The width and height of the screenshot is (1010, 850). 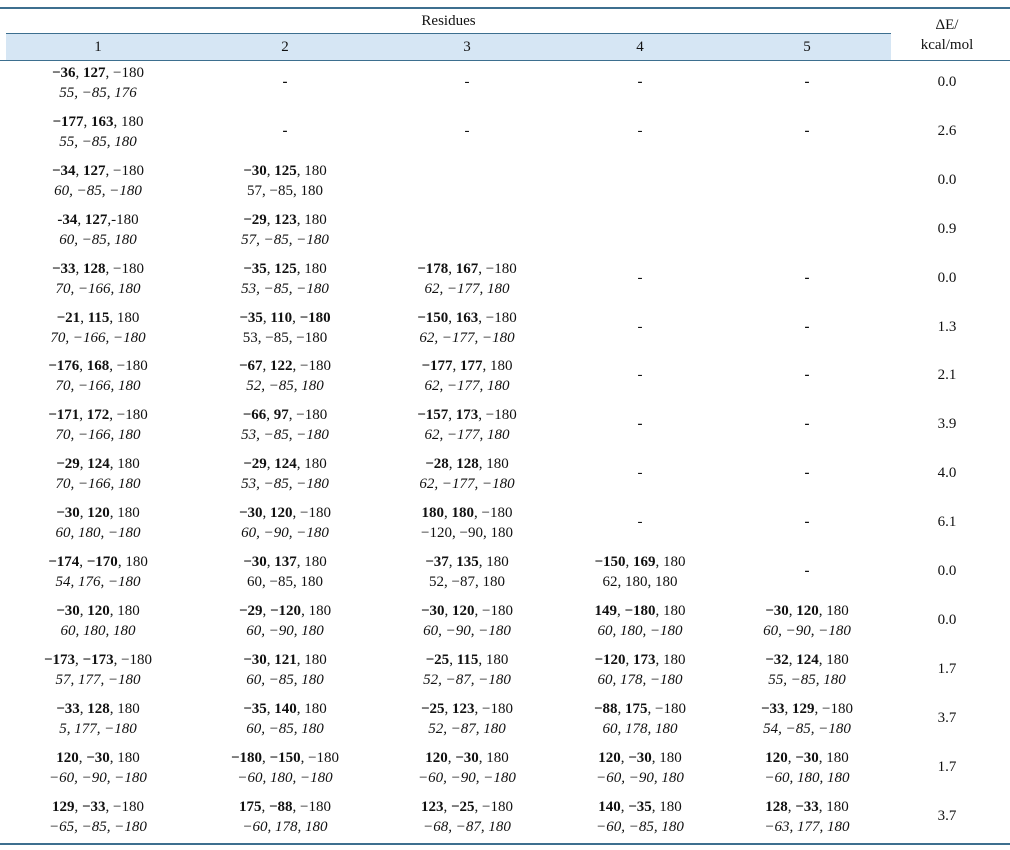 I want to click on bold-angle: 115, so click(x=467, y=659).